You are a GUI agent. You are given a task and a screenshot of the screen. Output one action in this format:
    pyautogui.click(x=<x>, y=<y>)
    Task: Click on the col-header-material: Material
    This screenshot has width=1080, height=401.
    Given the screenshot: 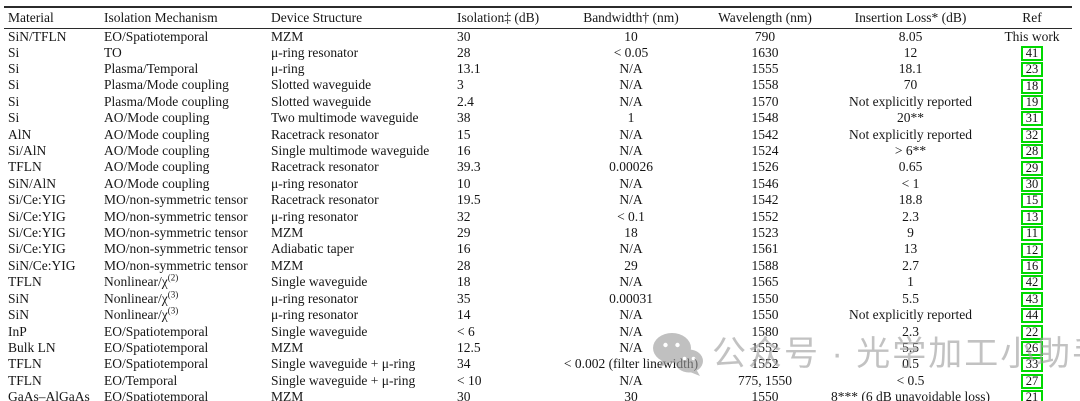 What is the action you would take?
    pyautogui.click(x=31, y=17)
    